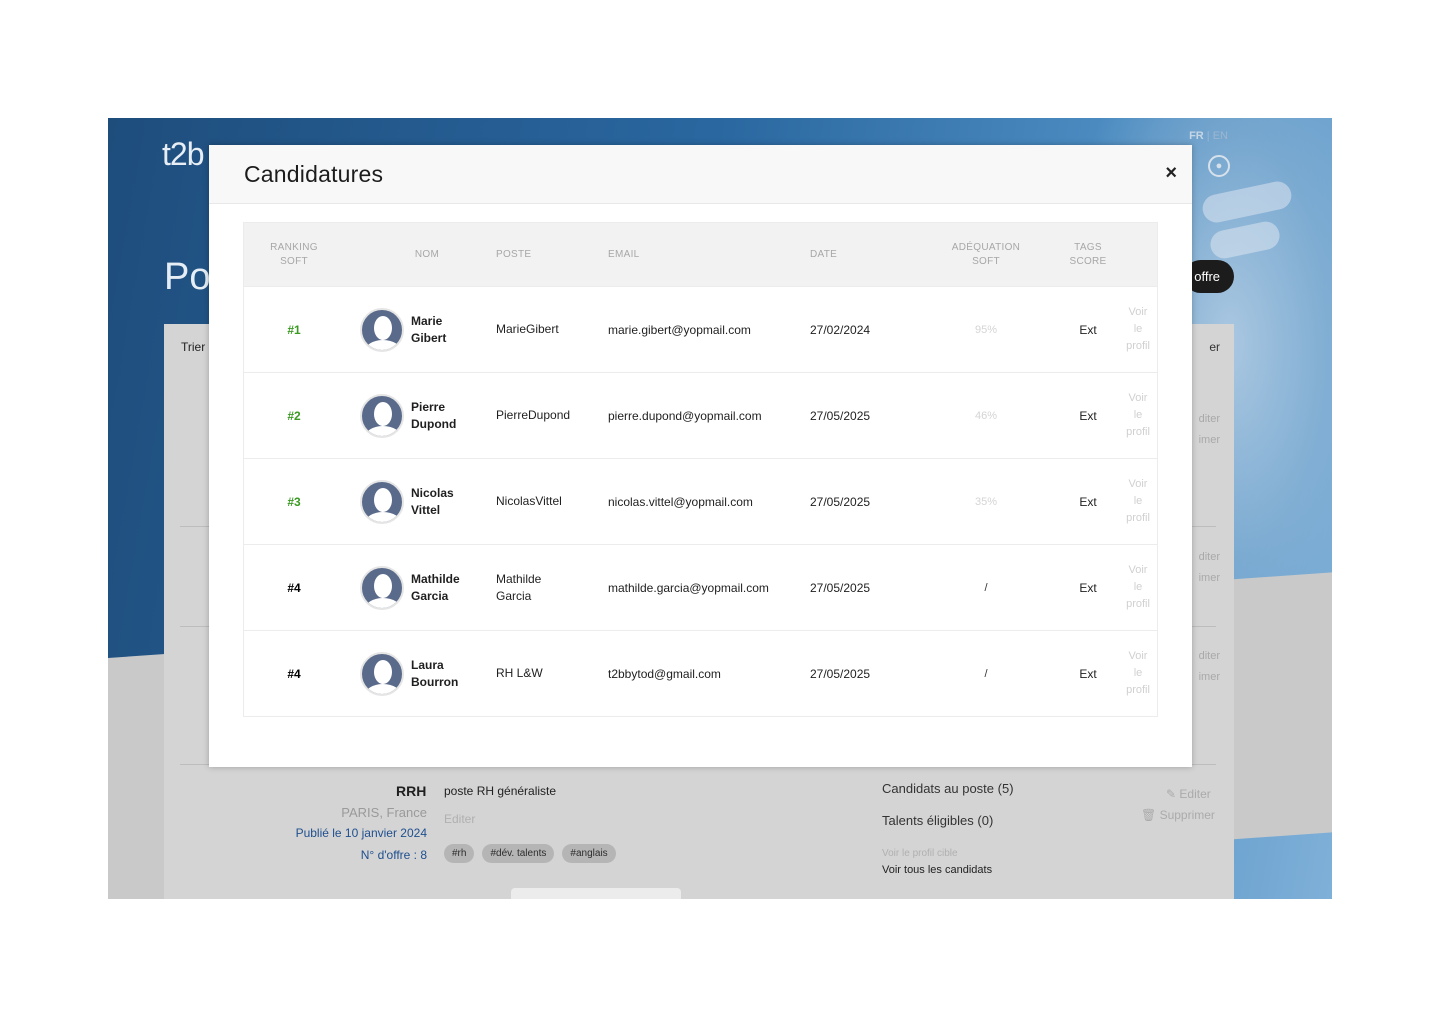  I want to click on job-tags: #rh #dév. talents #anglais, so click(530, 853).